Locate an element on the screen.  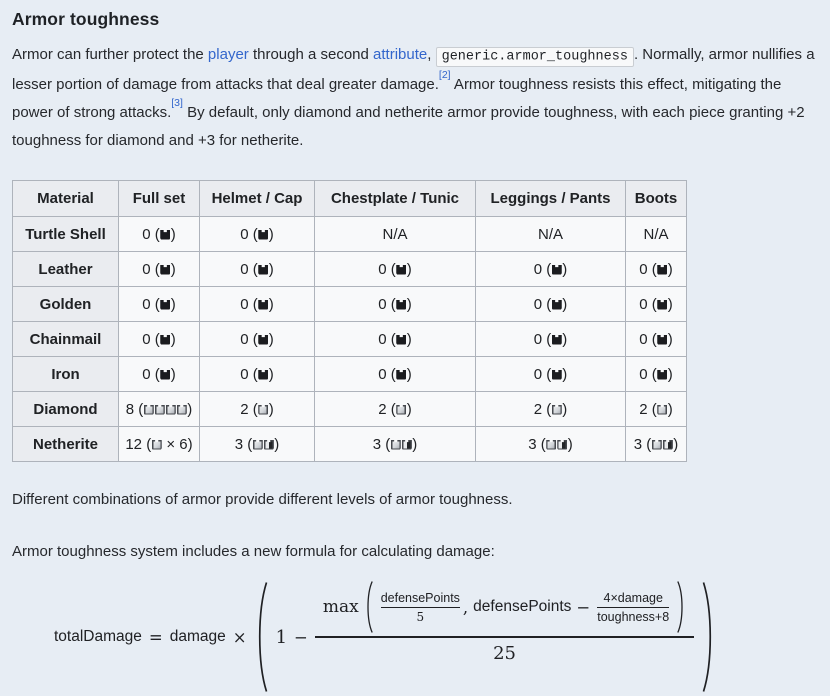
row-header: Turtle Shell is located at coordinates (65, 234).